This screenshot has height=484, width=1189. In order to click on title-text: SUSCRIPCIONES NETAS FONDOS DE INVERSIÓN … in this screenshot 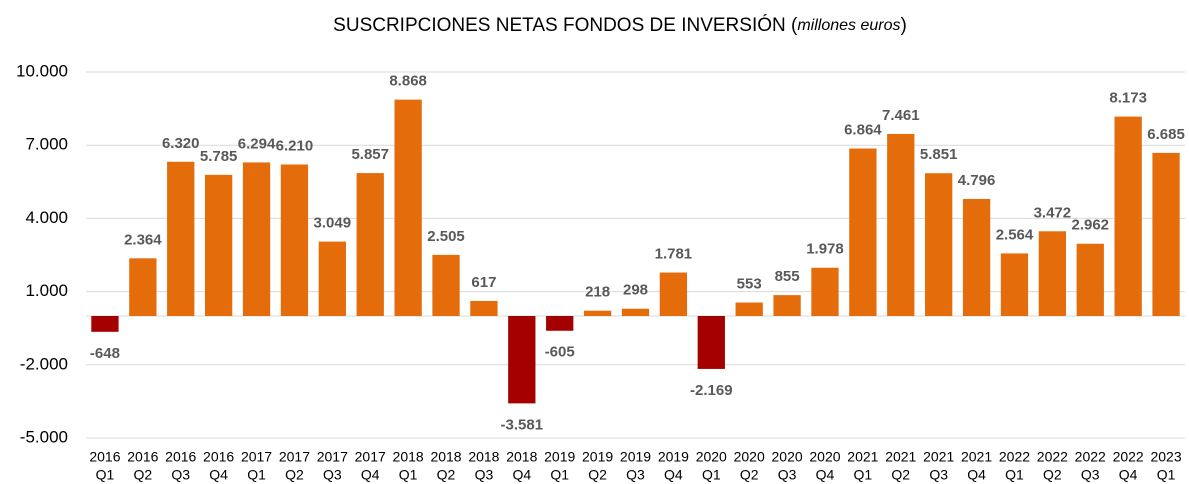, I will do `click(565, 25)`.